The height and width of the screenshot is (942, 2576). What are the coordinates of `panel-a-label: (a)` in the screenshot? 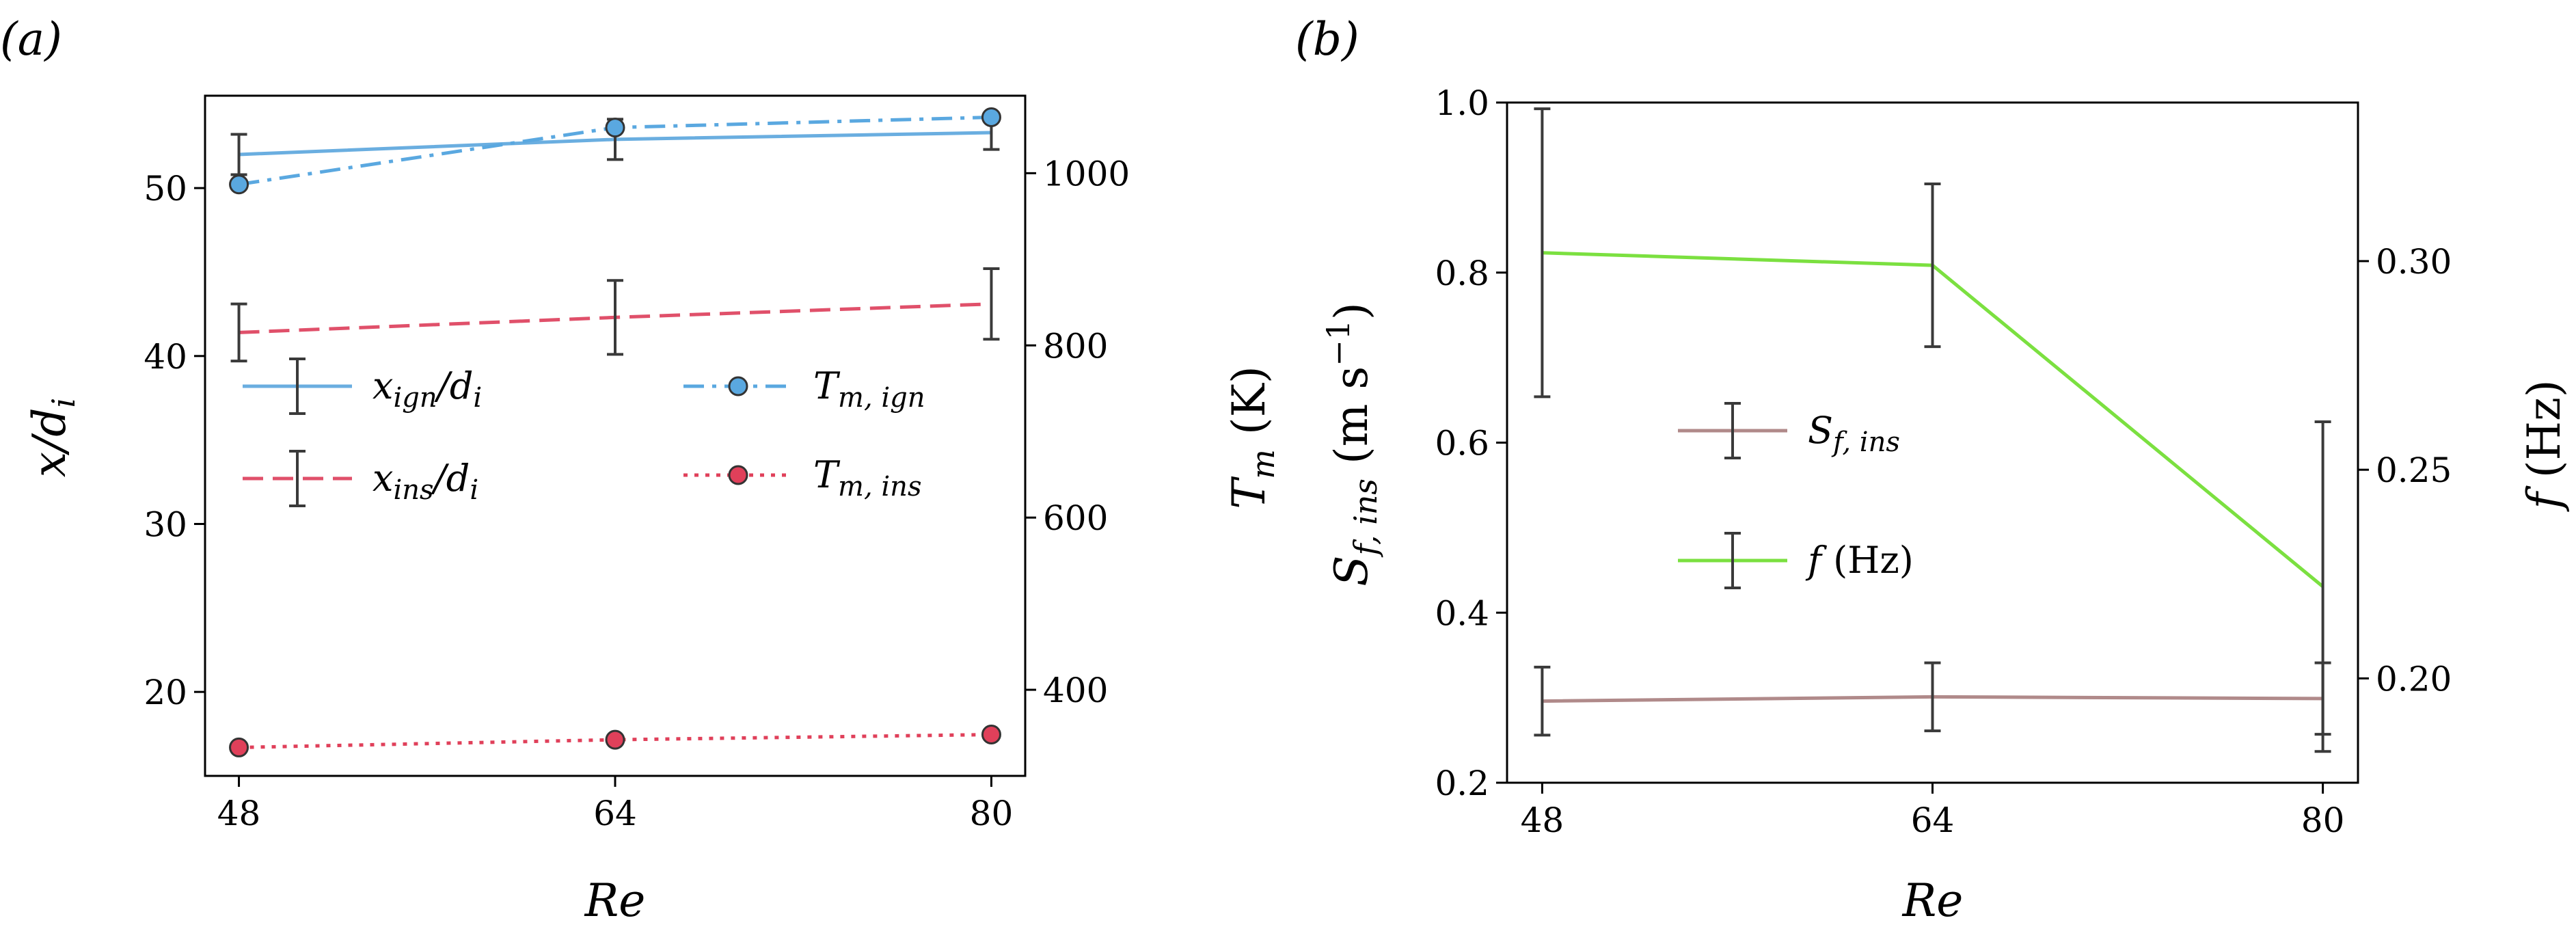 It's located at (31, 39).